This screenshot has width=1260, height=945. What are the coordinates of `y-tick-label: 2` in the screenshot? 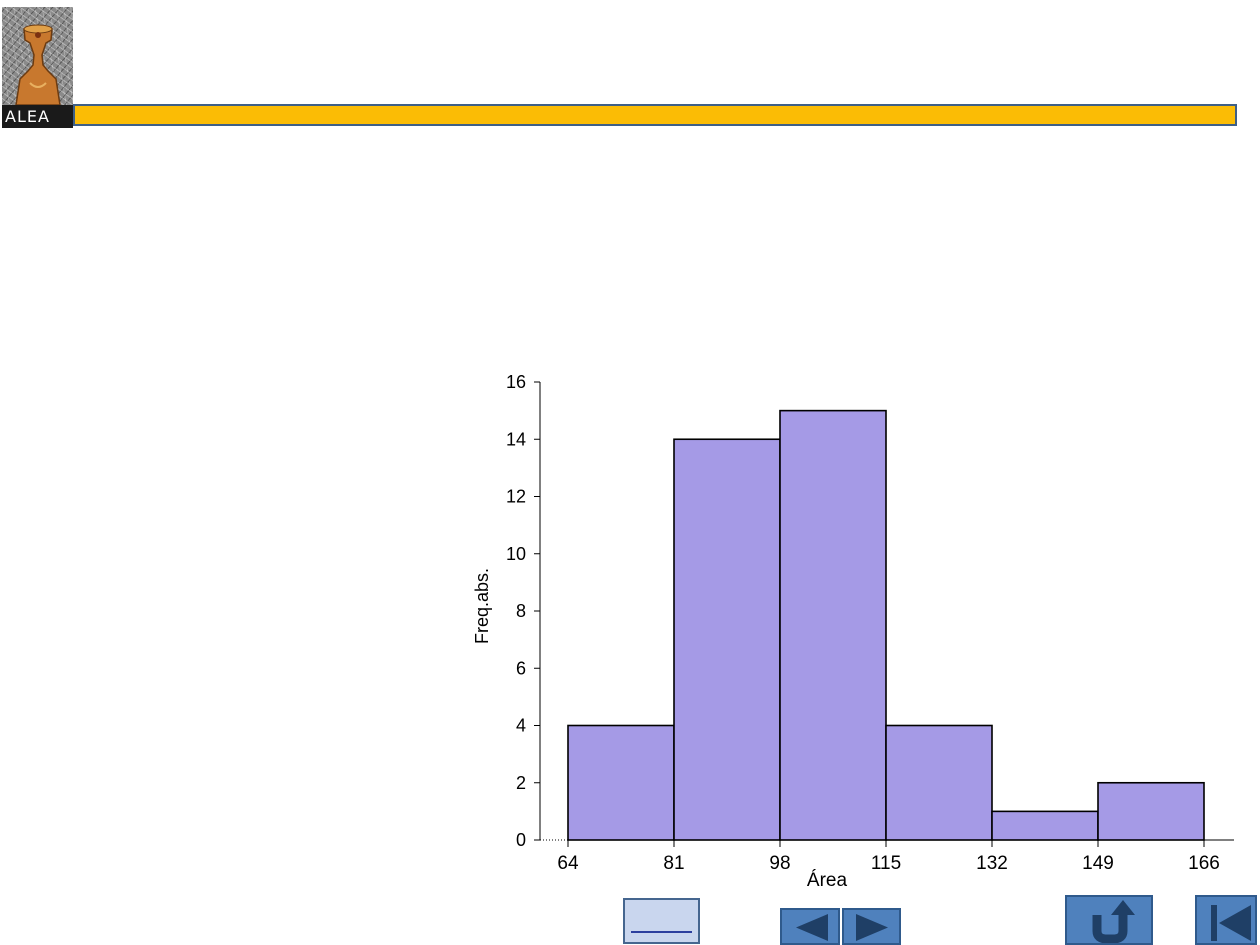 It's located at (521, 783).